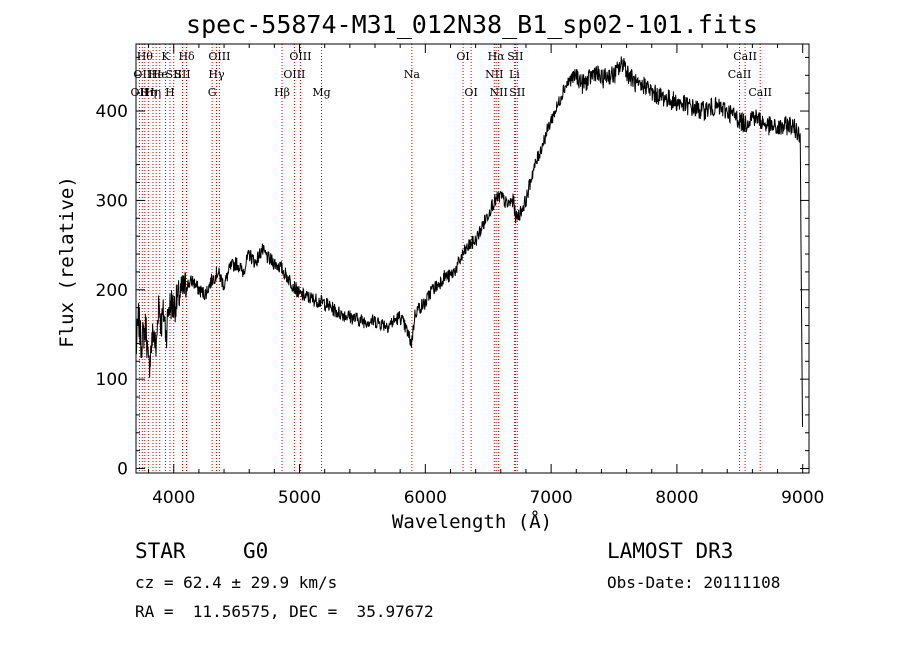  Describe the element at coordinates (745, 56) in the screenshot. I see `line-label-29: CaII` at that location.